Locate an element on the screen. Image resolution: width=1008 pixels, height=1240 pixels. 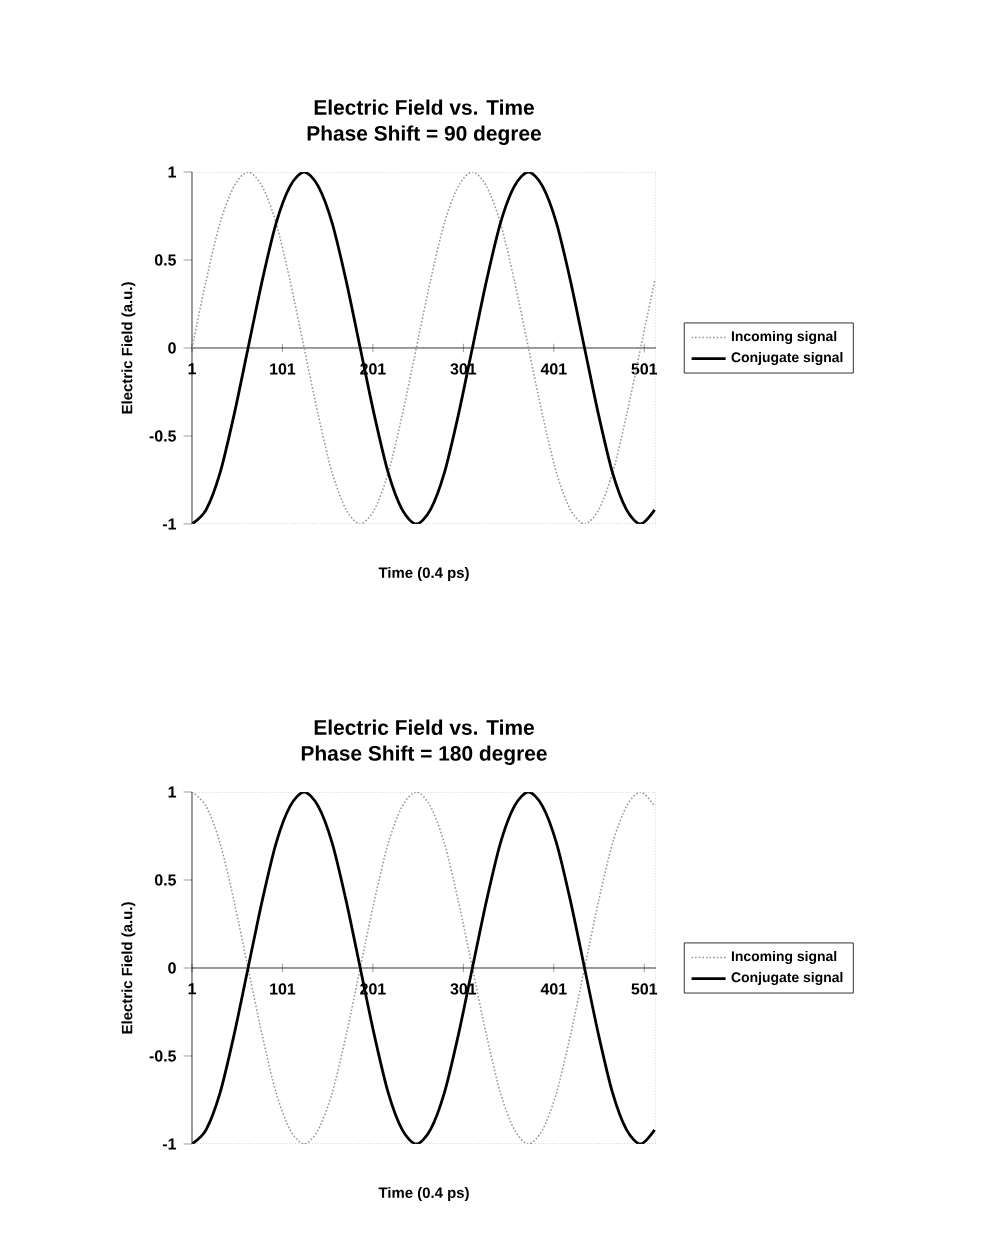
chart-subtitle: Phase Shift = 90 degree is located at coordinates (424, 135).